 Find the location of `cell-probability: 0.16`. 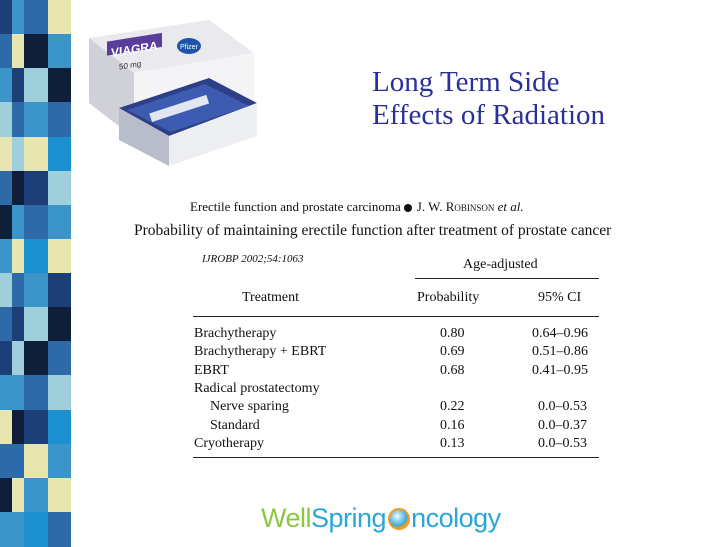

cell-probability: 0.16 is located at coordinates (452, 425).